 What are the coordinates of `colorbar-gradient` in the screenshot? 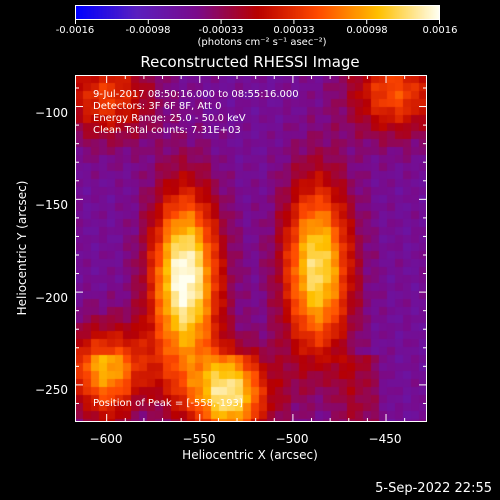 It's located at (257, 12).